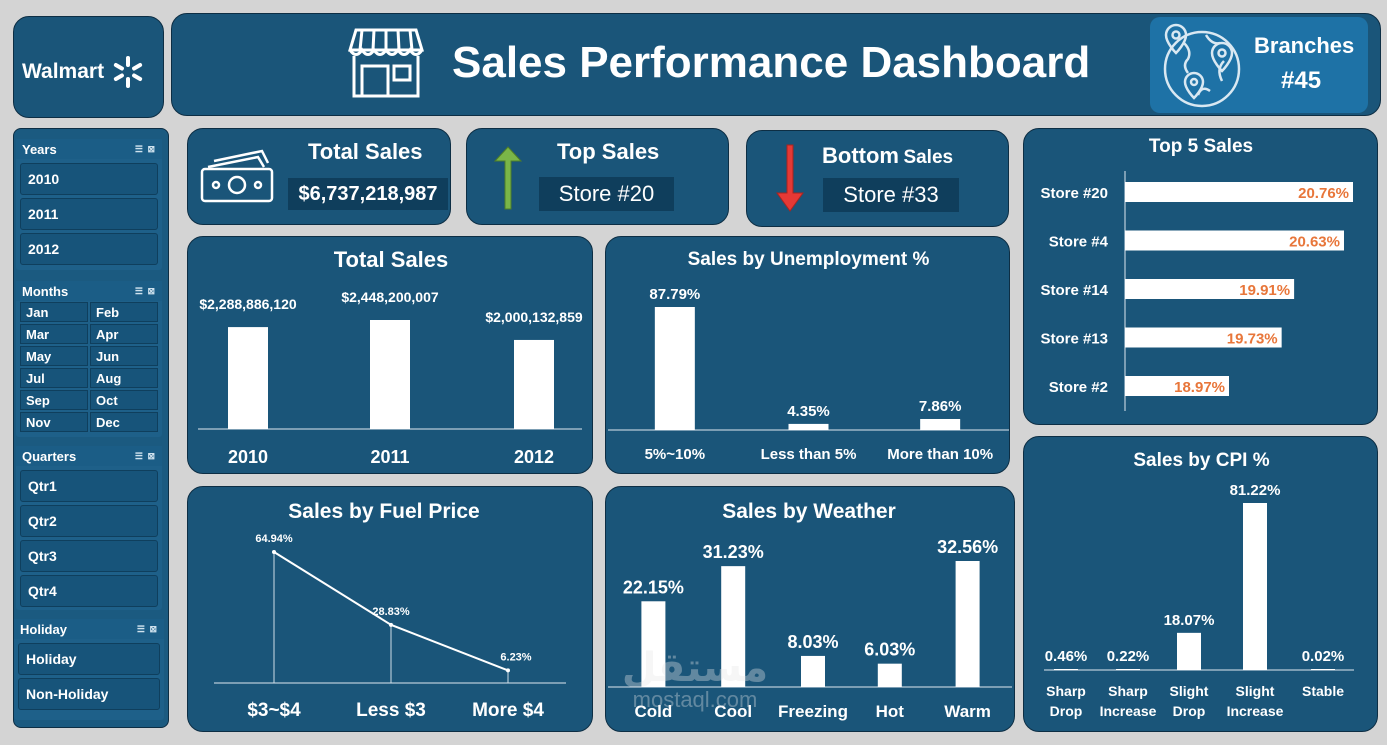 Image resolution: width=1387 pixels, height=745 pixels. I want to click on branches-card: Branches #45, so click(1259, 65).